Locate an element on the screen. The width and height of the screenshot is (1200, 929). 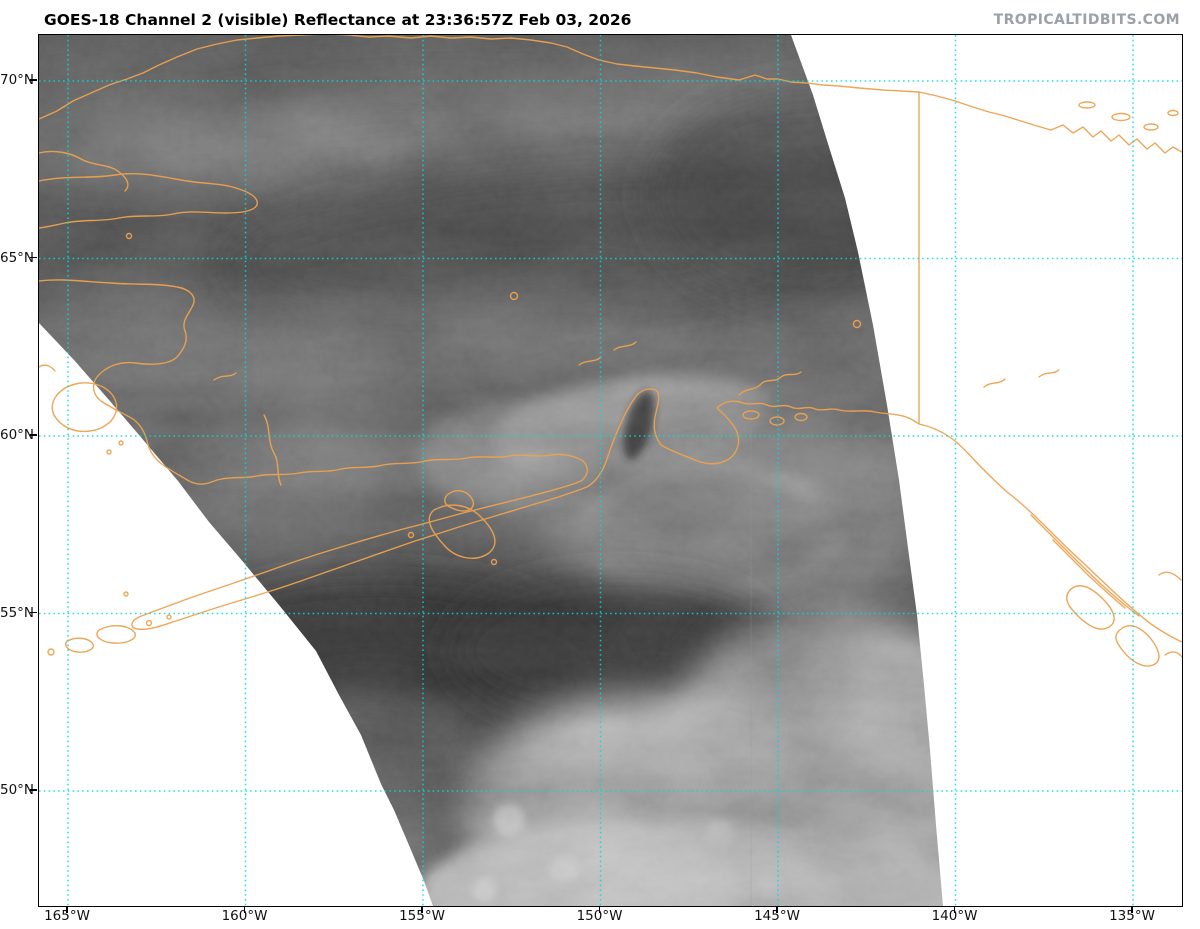
watermark: TROPICALTIDBITS.COM is located at coordinates (1086, 20).